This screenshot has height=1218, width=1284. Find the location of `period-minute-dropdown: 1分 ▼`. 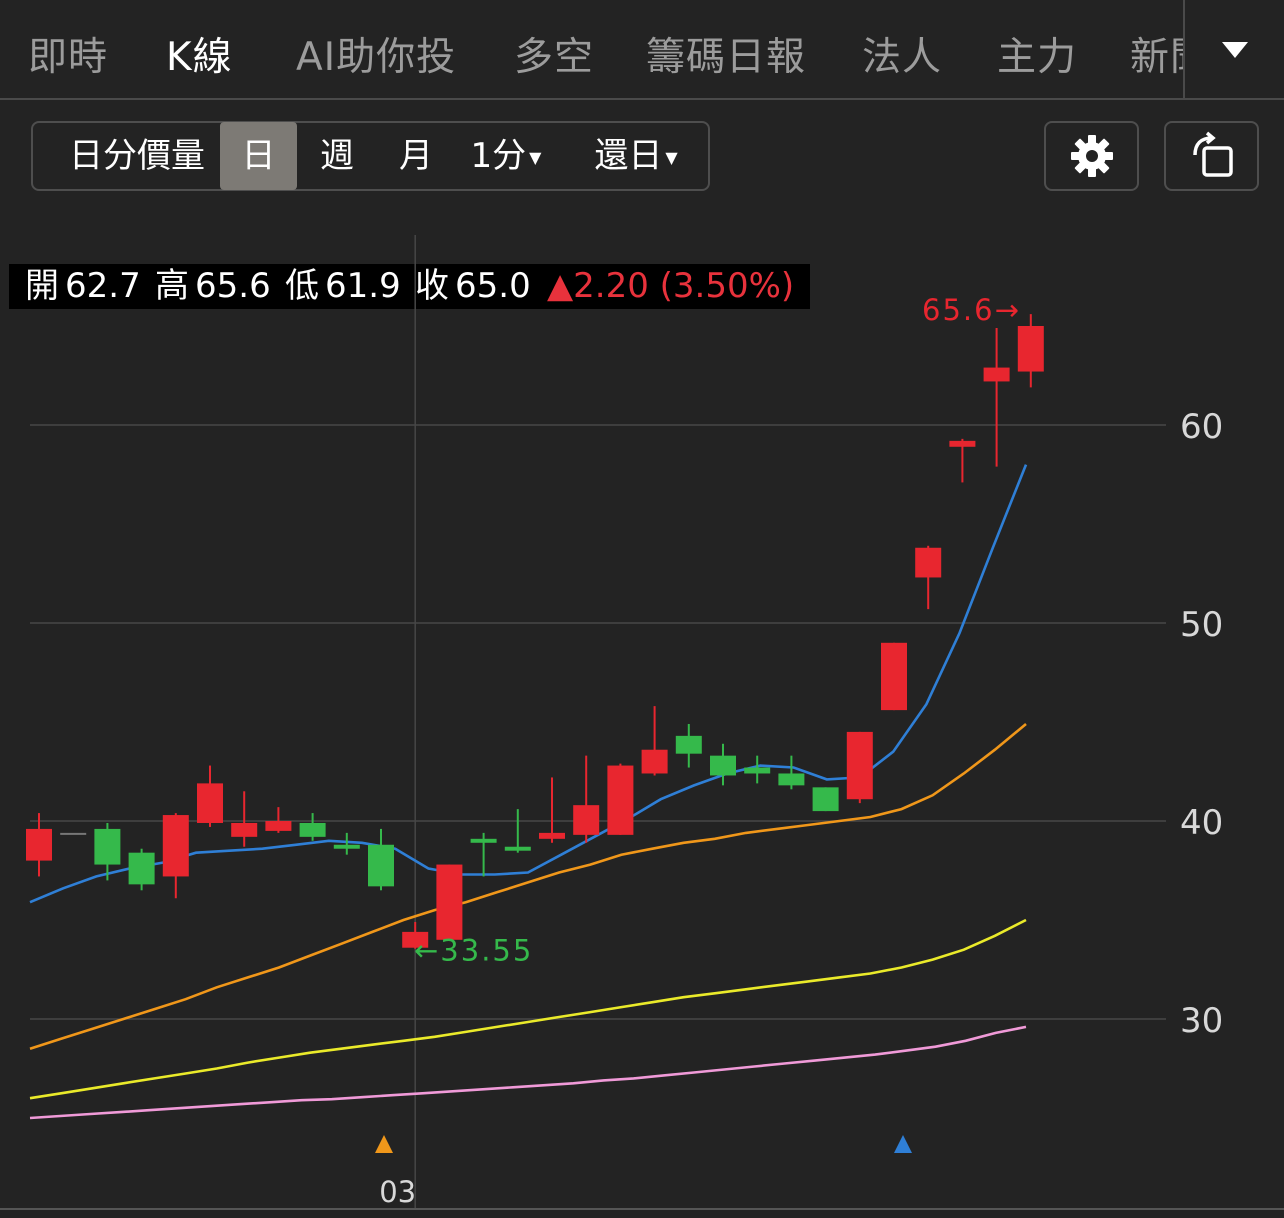

period-minute-dropdown: 1分 ▼ is located at coordinates (506, 156).